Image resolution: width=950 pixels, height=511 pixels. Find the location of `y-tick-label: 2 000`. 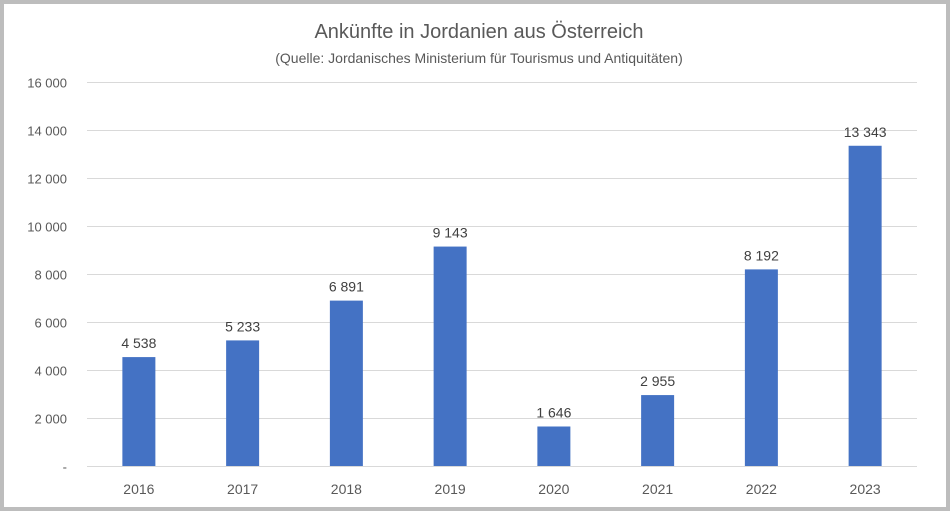

y-tick-label: 2 000 is located at coordinates (50, 419).